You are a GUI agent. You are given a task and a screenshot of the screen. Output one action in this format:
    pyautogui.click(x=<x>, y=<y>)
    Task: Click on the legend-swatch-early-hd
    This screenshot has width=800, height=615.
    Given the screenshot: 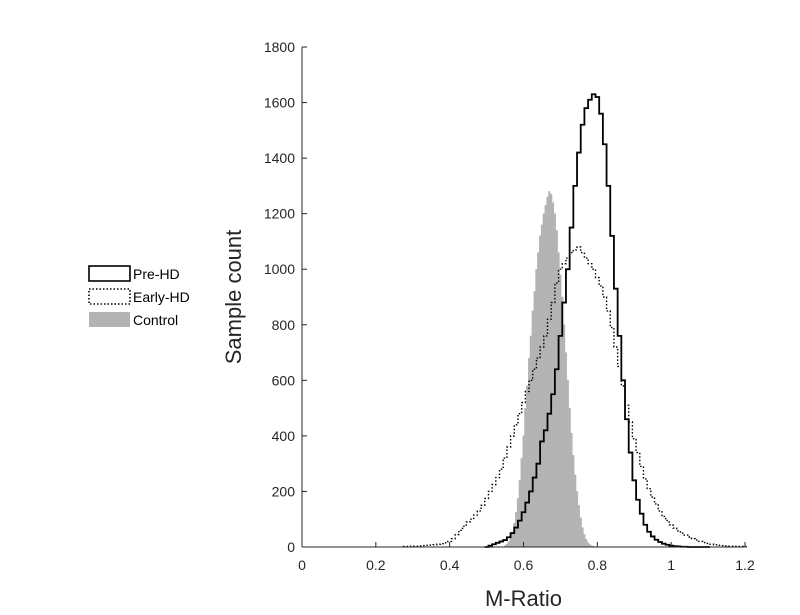 What is the action you would take?
    pyautogui.click(x=109, y=296)
    